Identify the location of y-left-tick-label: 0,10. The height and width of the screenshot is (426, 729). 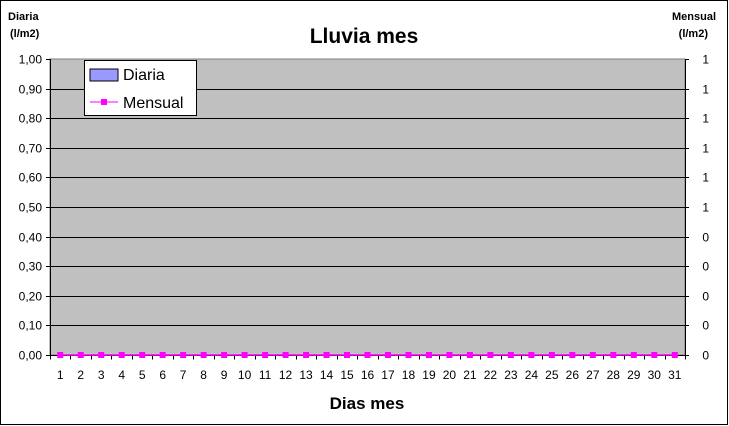
(31, 326).